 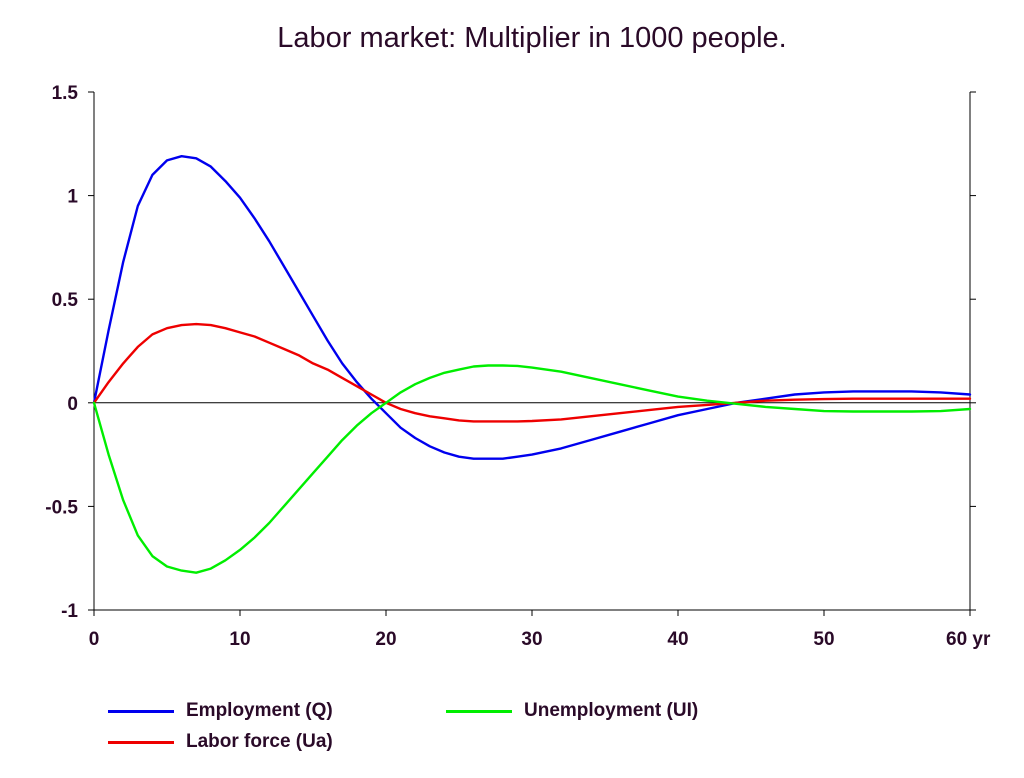 What do you see at coordinates (141, 742) in the screenshot?
I see `legend-swatch-labor-force` at bounding box center [141, 742].